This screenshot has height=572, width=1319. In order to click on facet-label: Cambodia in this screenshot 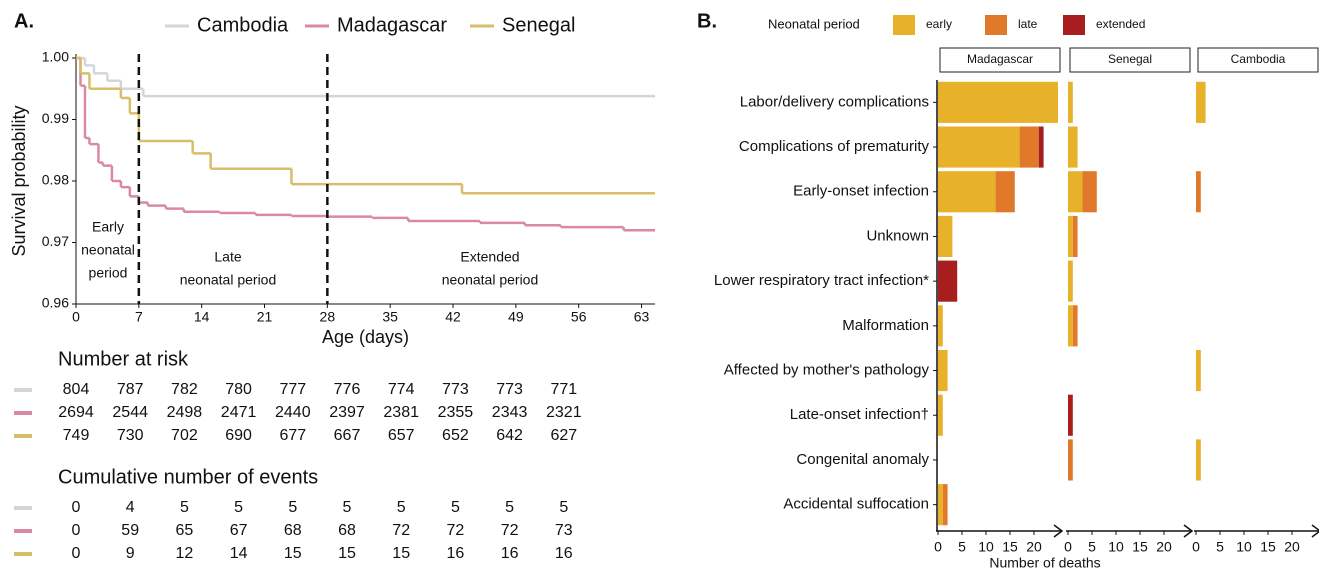, I will do `click(1258, 59)`.